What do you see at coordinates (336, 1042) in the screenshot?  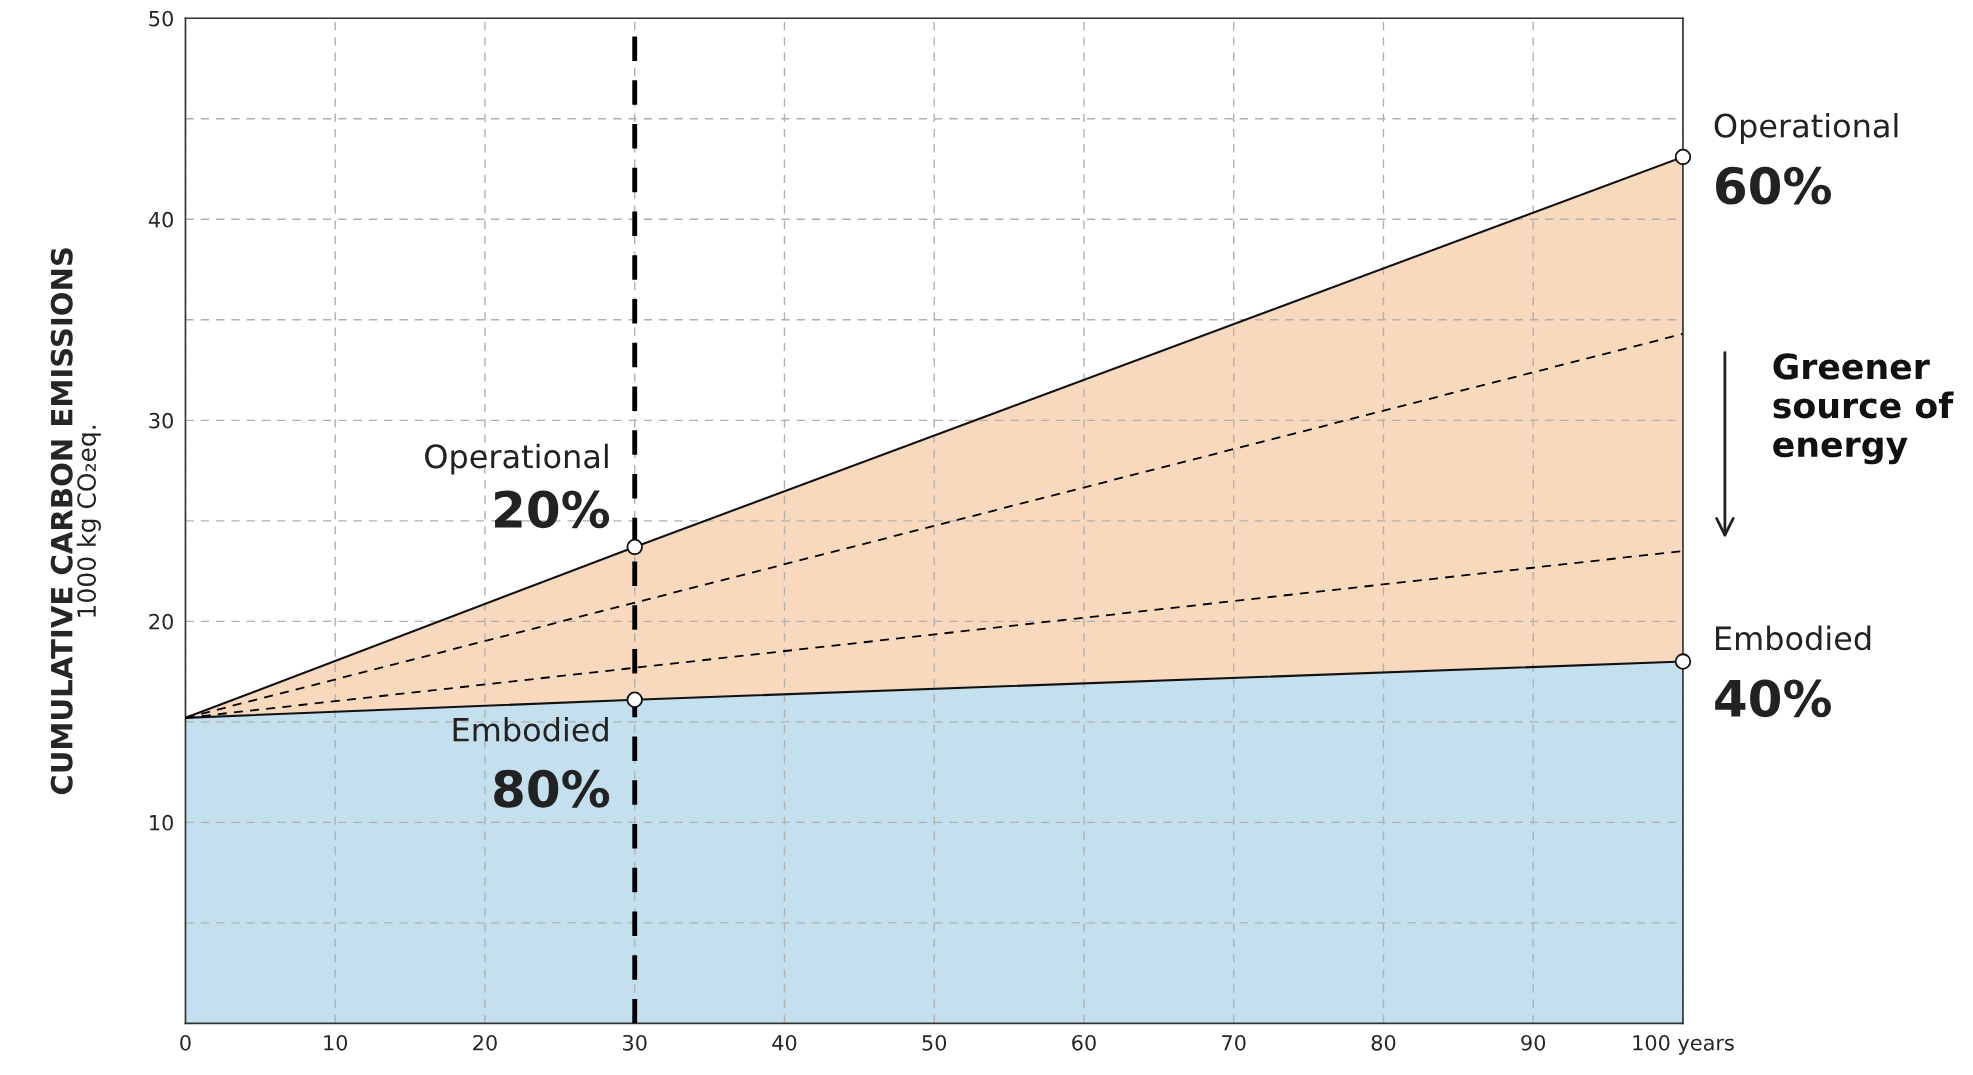 I see `x-tick-label: 10` at bounding box center [336, 1042].